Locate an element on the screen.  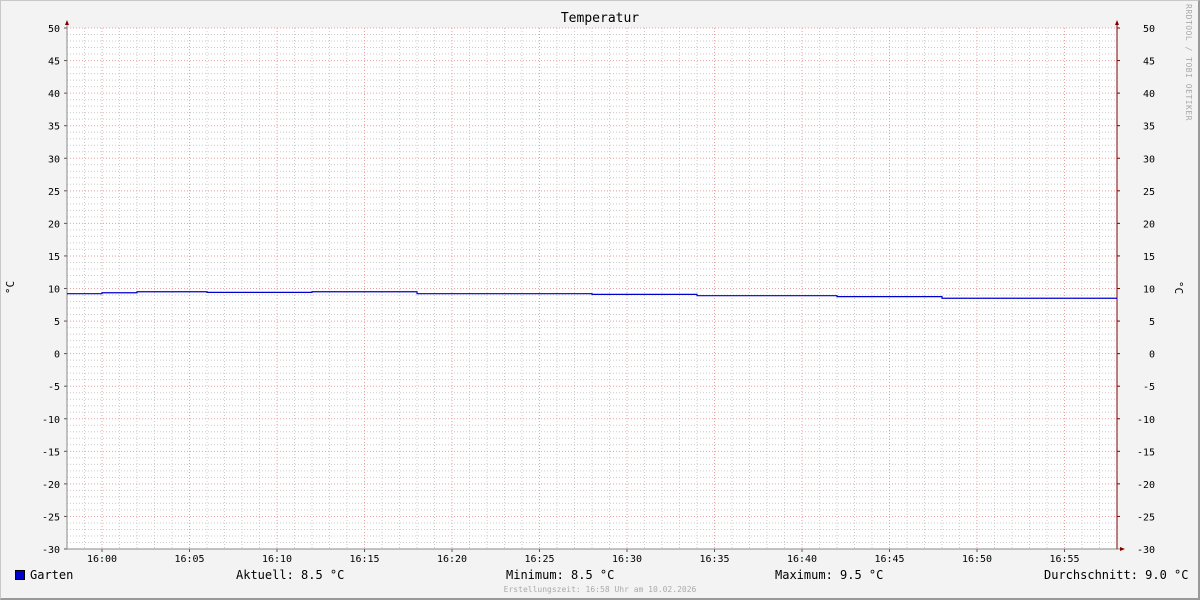
y-tick-label-right: 30 is located at coordinates (1149, 159).